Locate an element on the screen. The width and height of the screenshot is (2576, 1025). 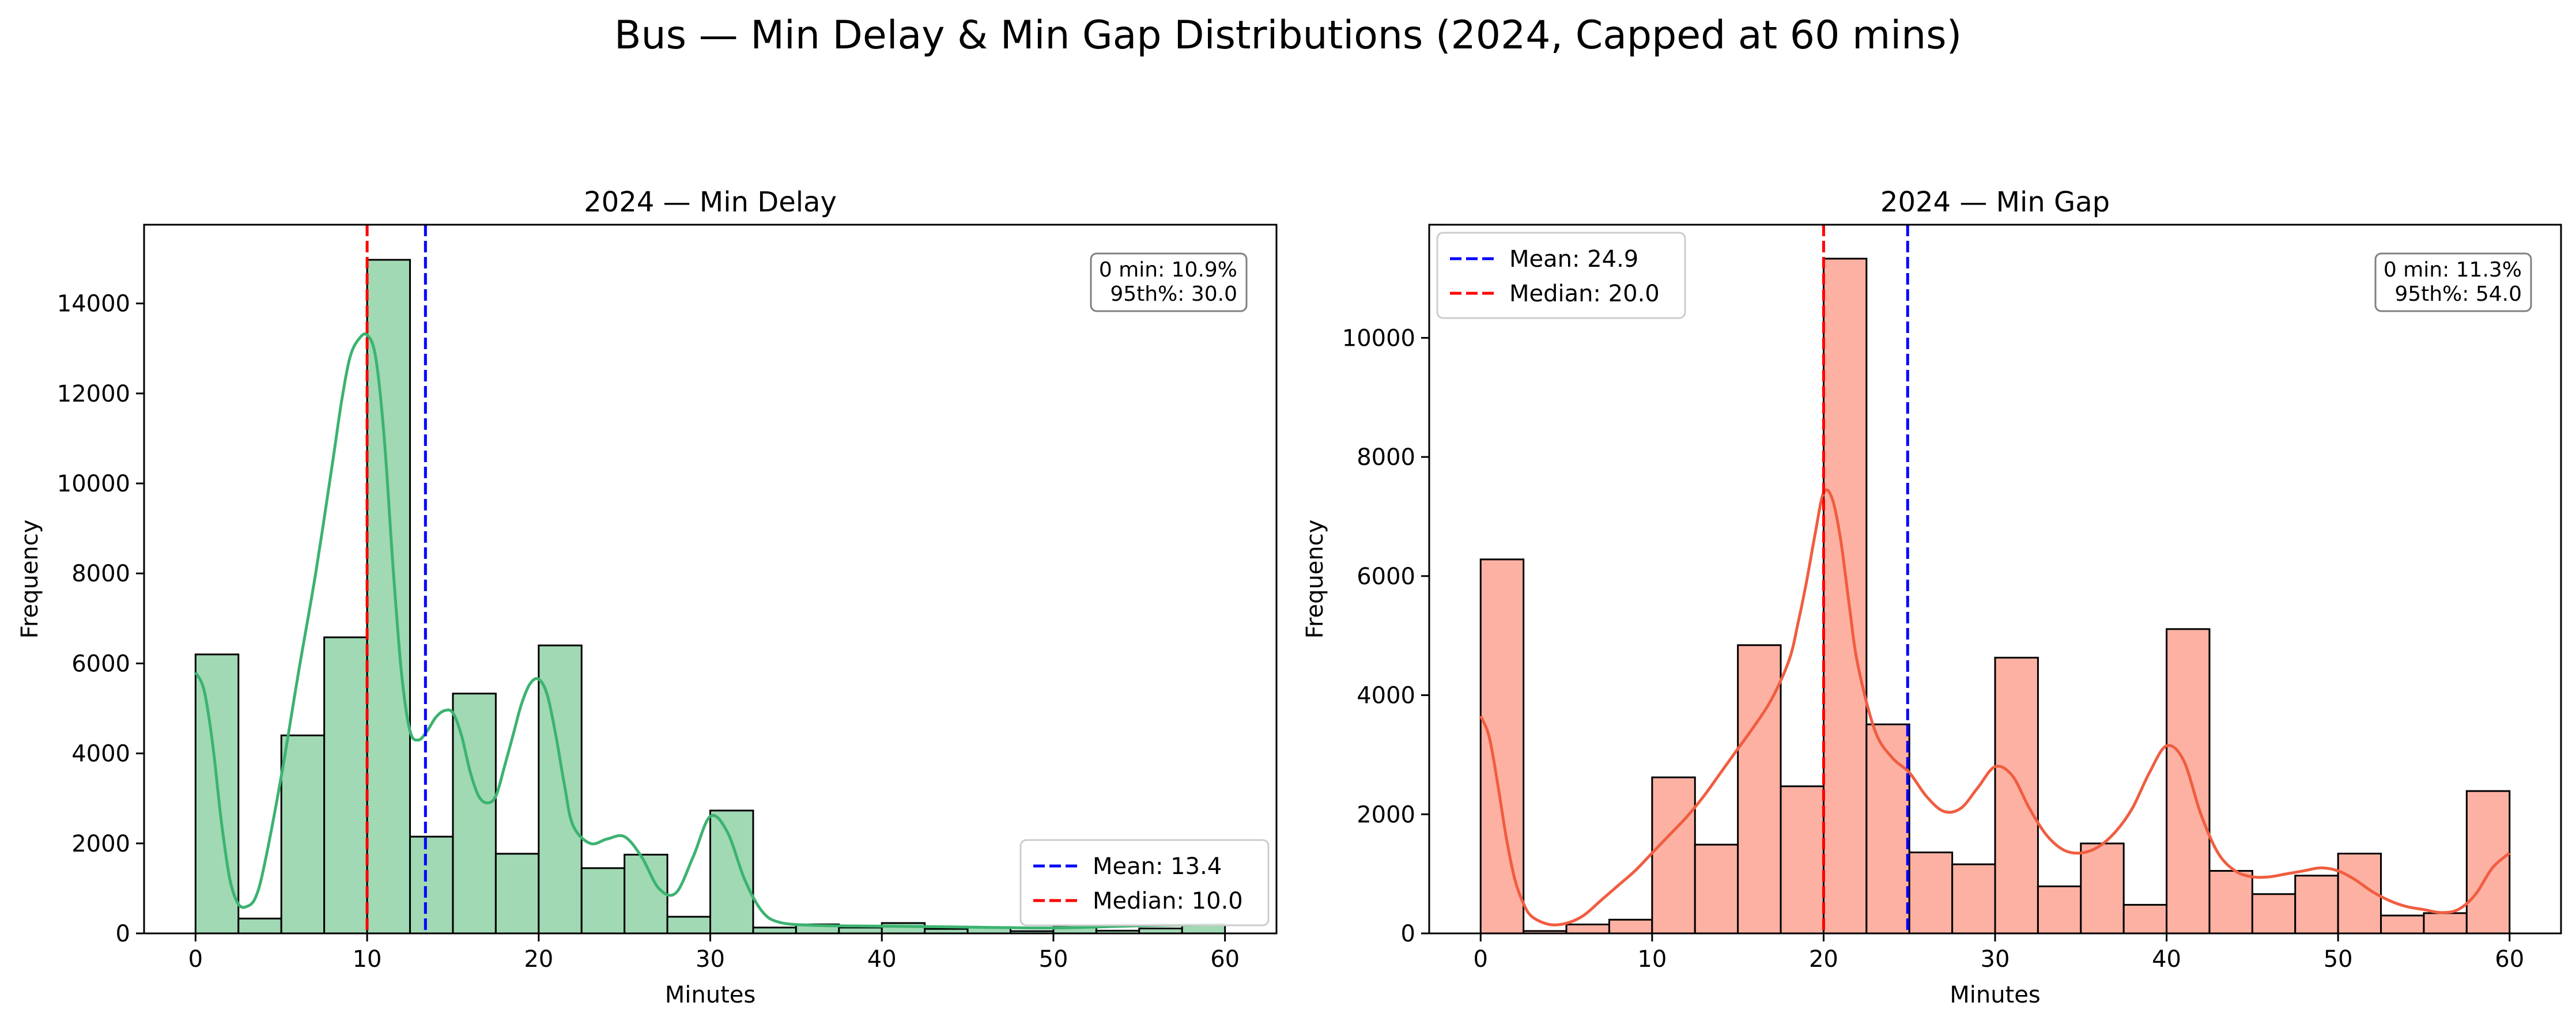
legend-median-label: Median: 10.0 is located at coordinates (1168, 901).